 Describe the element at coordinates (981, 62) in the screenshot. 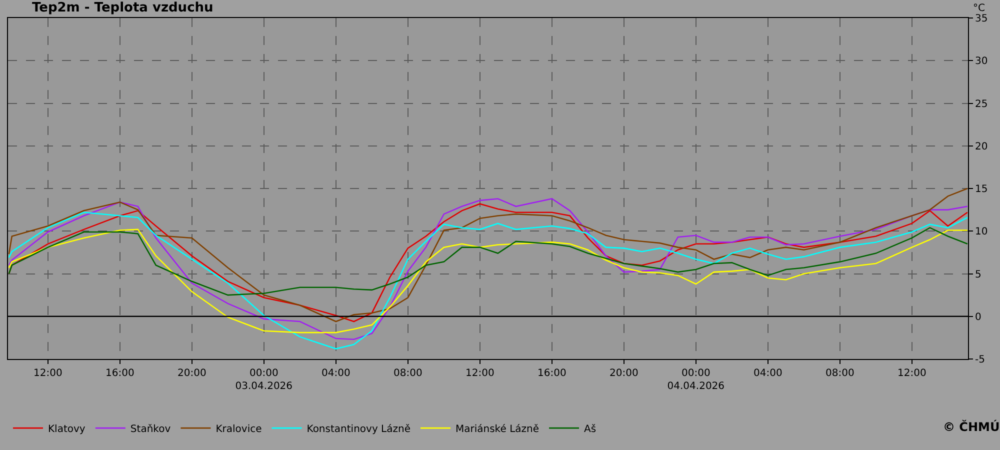

I see `y-tick-label: 30` at that location.